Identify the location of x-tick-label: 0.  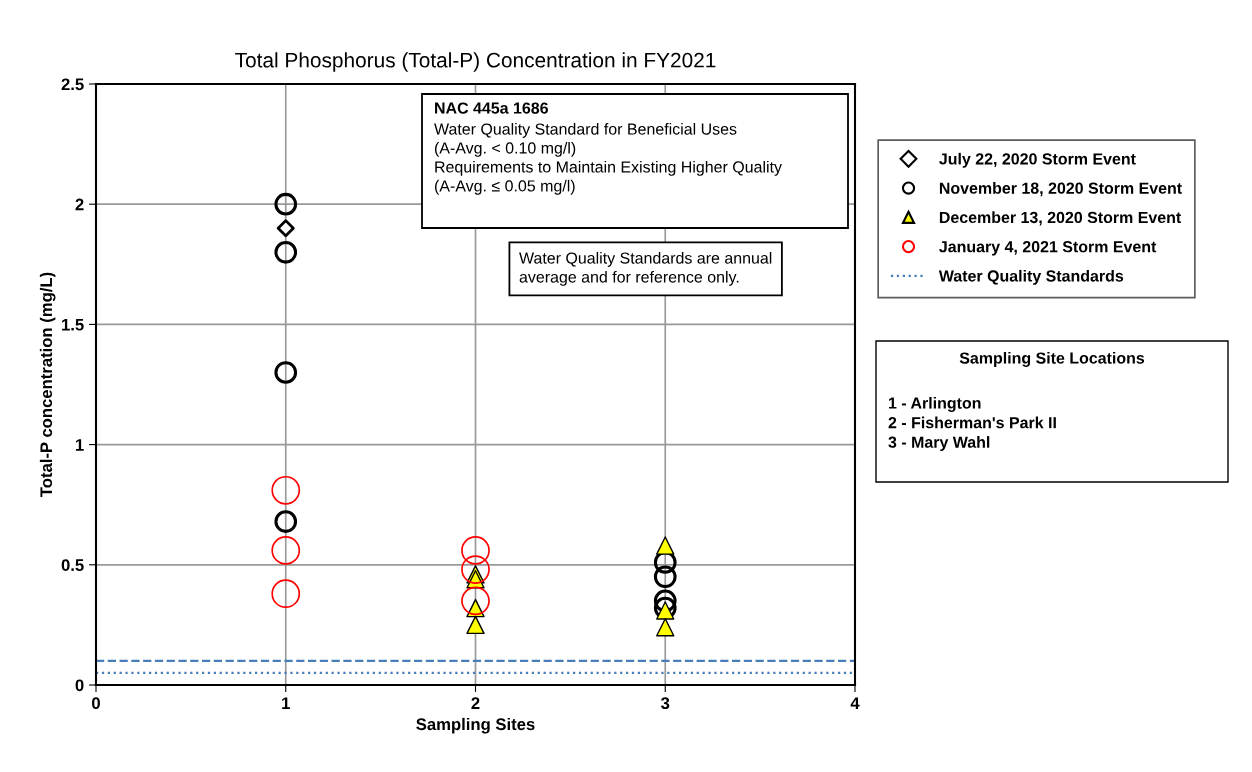
(96, 703).